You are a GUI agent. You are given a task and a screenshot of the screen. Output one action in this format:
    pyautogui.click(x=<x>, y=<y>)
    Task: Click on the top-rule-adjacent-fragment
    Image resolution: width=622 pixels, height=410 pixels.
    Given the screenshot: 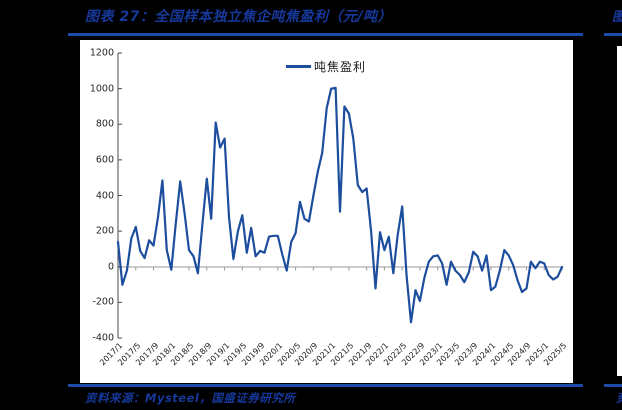 What is the action you would take?
    pyautogui.click(x=613, y=34)
    